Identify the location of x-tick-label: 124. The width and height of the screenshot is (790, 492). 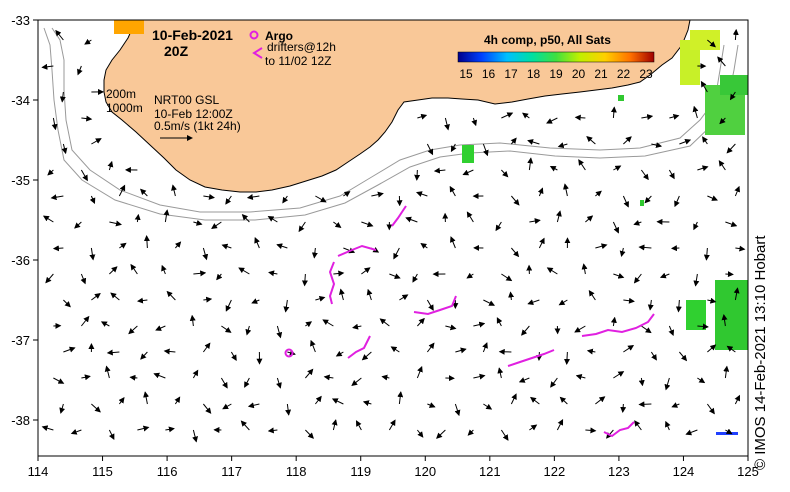
(684, 471).